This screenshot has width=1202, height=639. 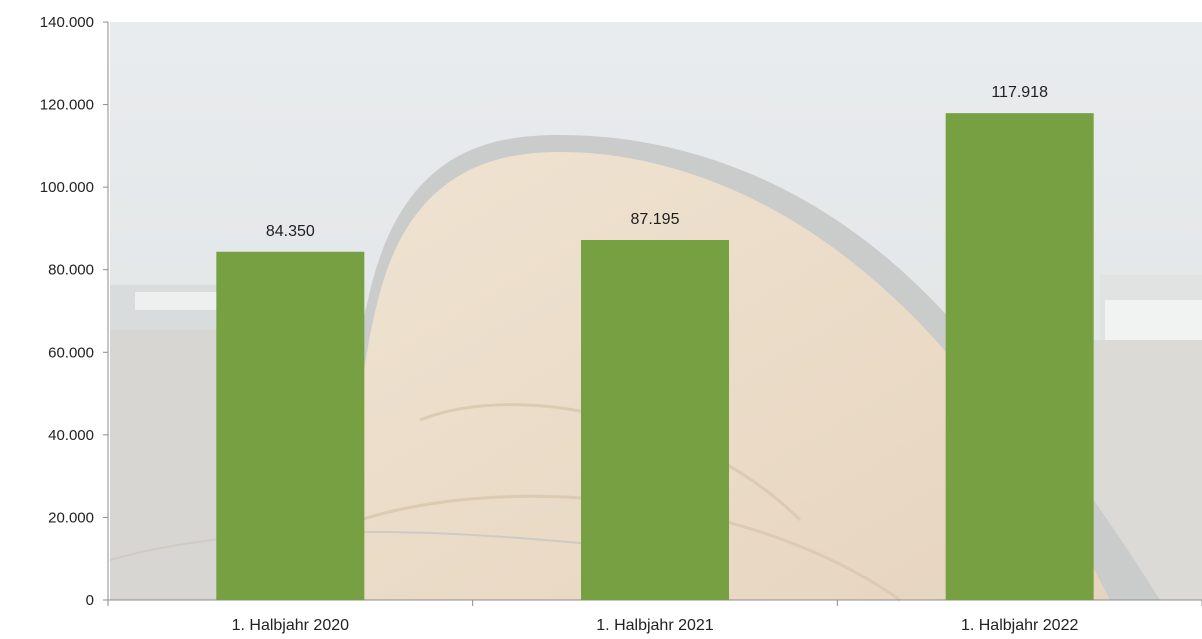 I want to click on y-tick-label: 80.000, so click(x=71, y=270).